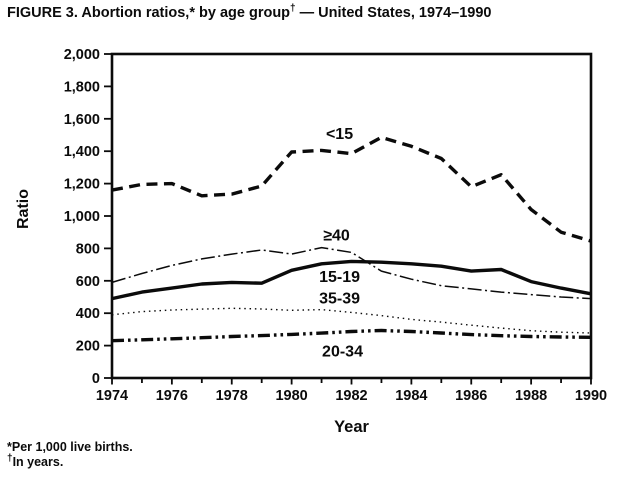 This screenshot has height=482, width=627. Describe the element at coordinates (112, 396) in the screenshot. I see `x-axis-tick-label: 1974` at that location.